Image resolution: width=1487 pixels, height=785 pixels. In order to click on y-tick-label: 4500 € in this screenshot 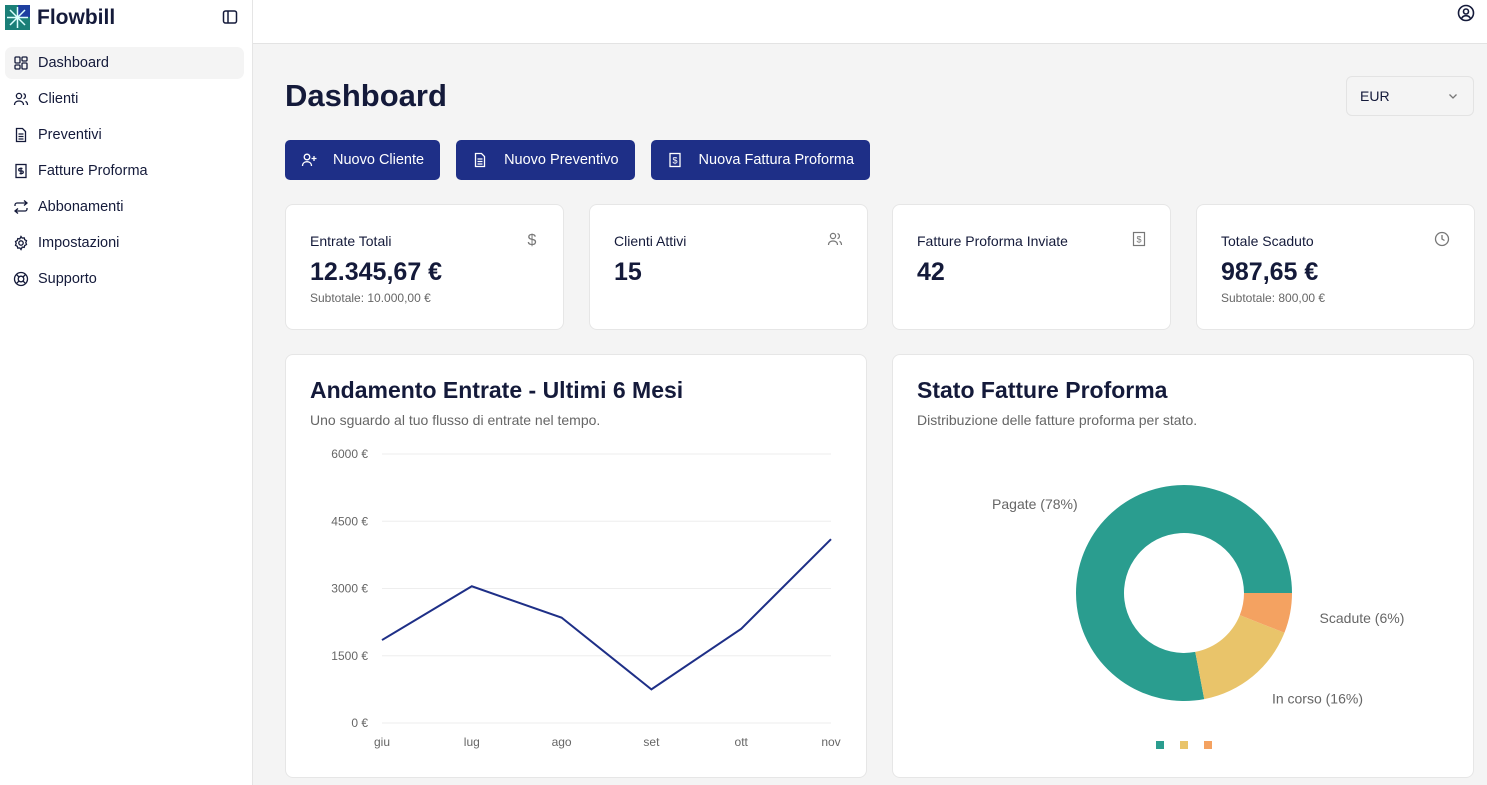, I will do `click(349, 521)`.